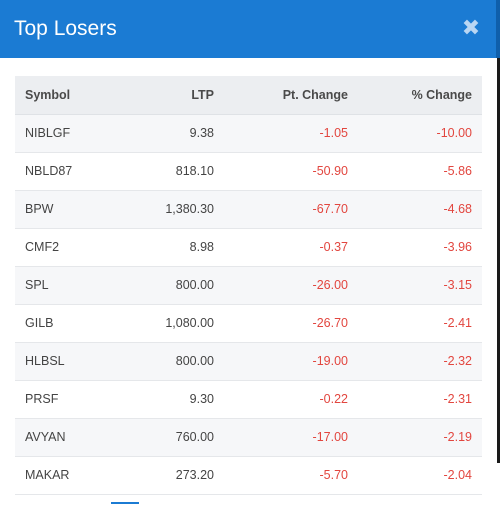 The image size is (500, 505). I want to click on cell-symbol: MAKAR, so click(67, 475).